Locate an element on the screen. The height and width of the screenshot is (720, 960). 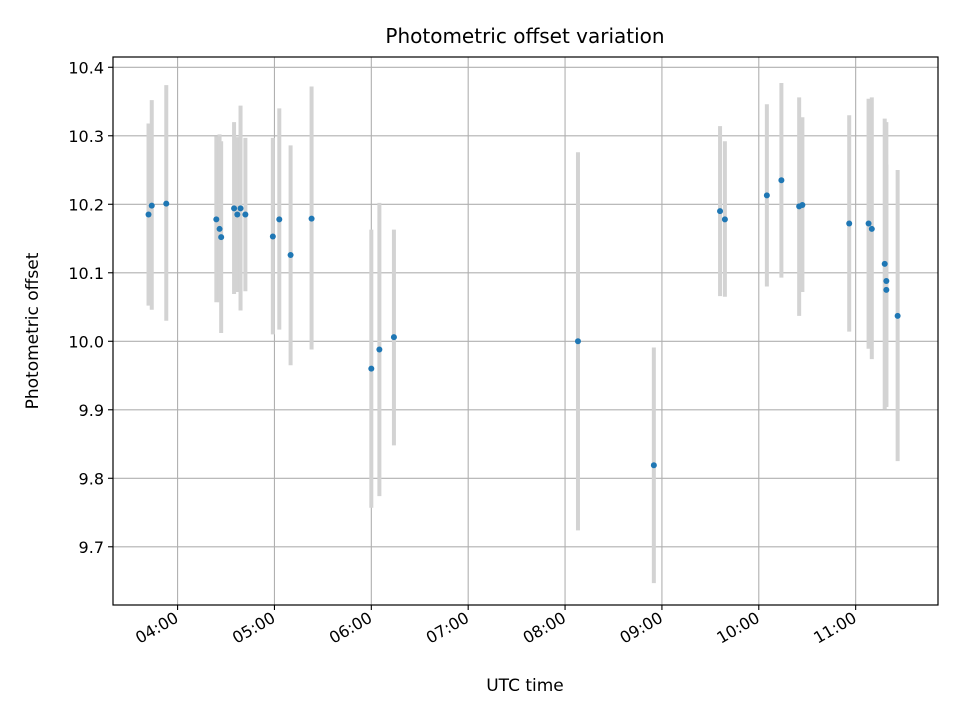
y-tick-label: 10.4 is located at coordinates (86, 67).